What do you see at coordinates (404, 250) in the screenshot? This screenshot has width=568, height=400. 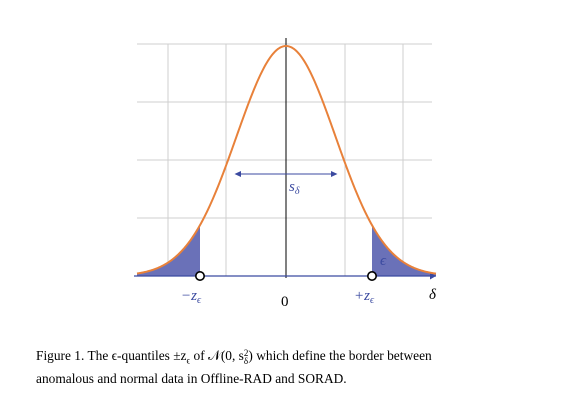 I see `right-tail-area` at bounding box center [404, 250].